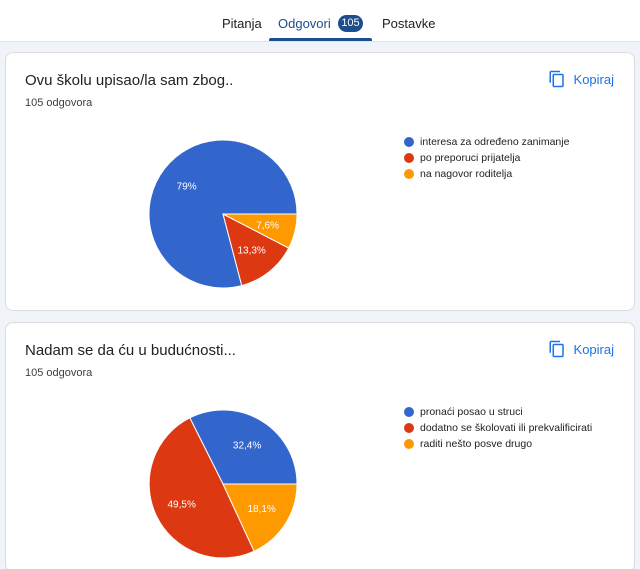 This screenshot has height=569, width=640. I want to click on question-title: Ovu školu upisao/la sam zbog.., so click(129, 80).